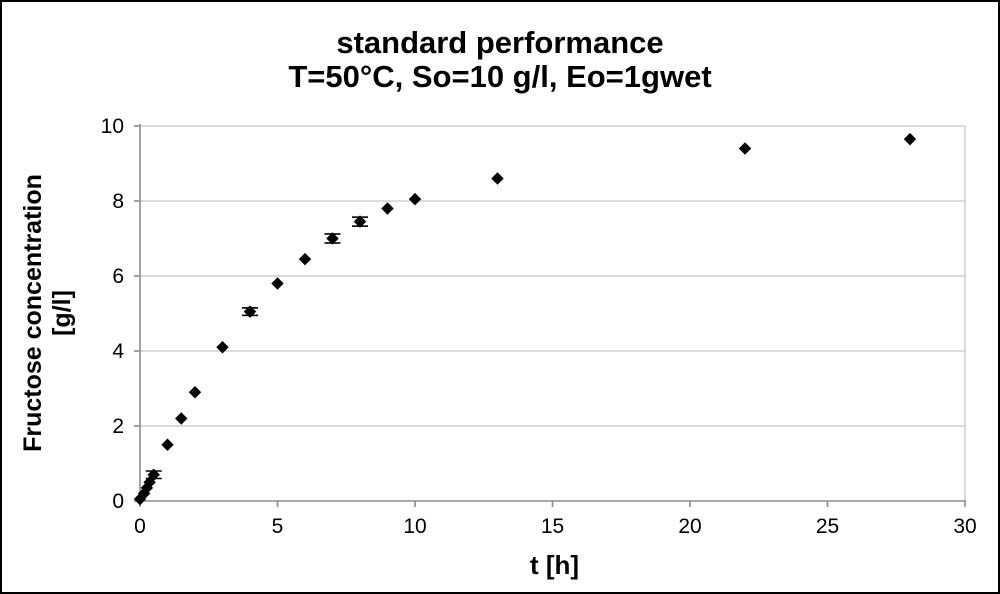  What do you see at coordinates (827, 526) in the screenshot?
I see `x-tick-label: 25` at bounding box center [827, 526].